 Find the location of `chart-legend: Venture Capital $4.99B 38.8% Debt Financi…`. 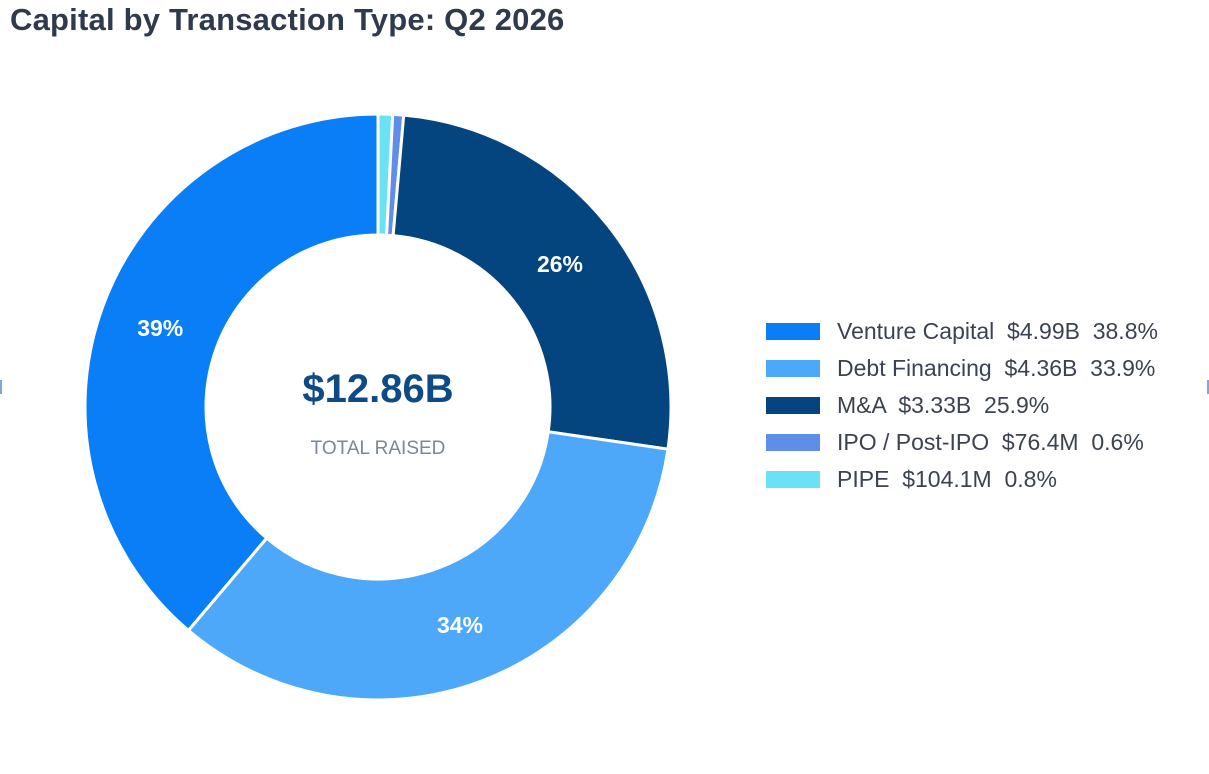

chart-legend: Venture Capital $4.99B 38.8% Debt Financi… is located at coordinates (962, 405).